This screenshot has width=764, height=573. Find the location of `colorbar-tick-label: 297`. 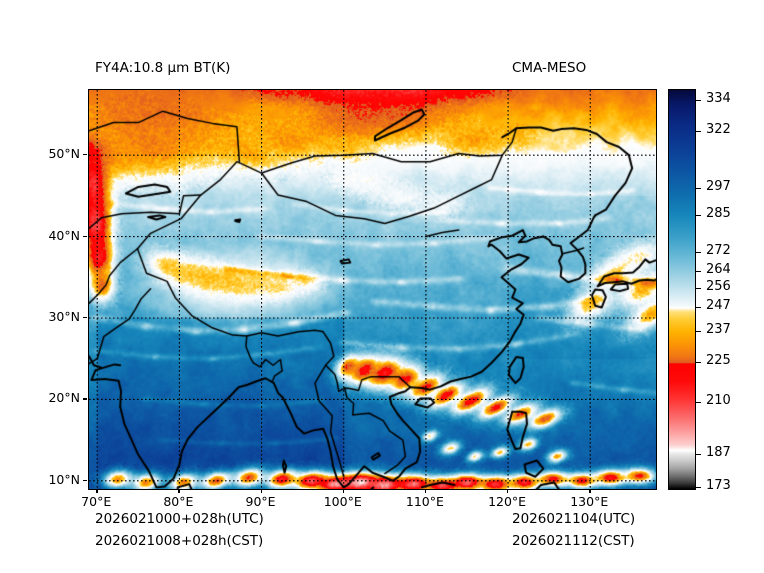

colorbar-tick-label: 297 is located at coordinates (718, 186).